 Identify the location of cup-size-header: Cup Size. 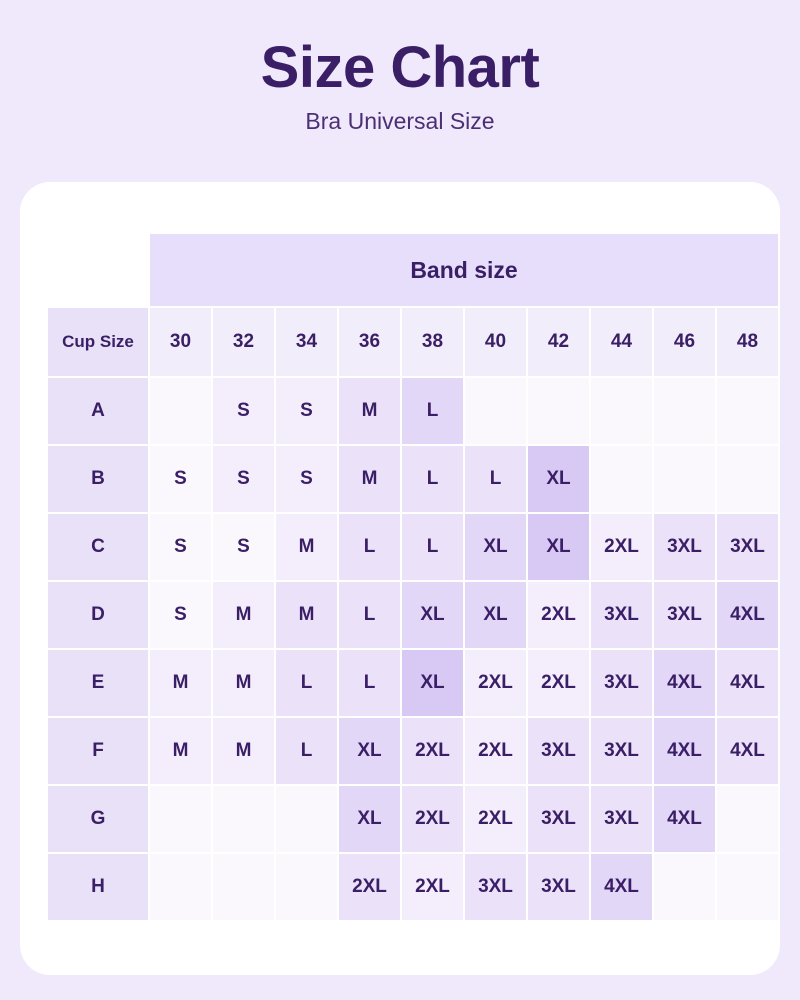
(98, 342).